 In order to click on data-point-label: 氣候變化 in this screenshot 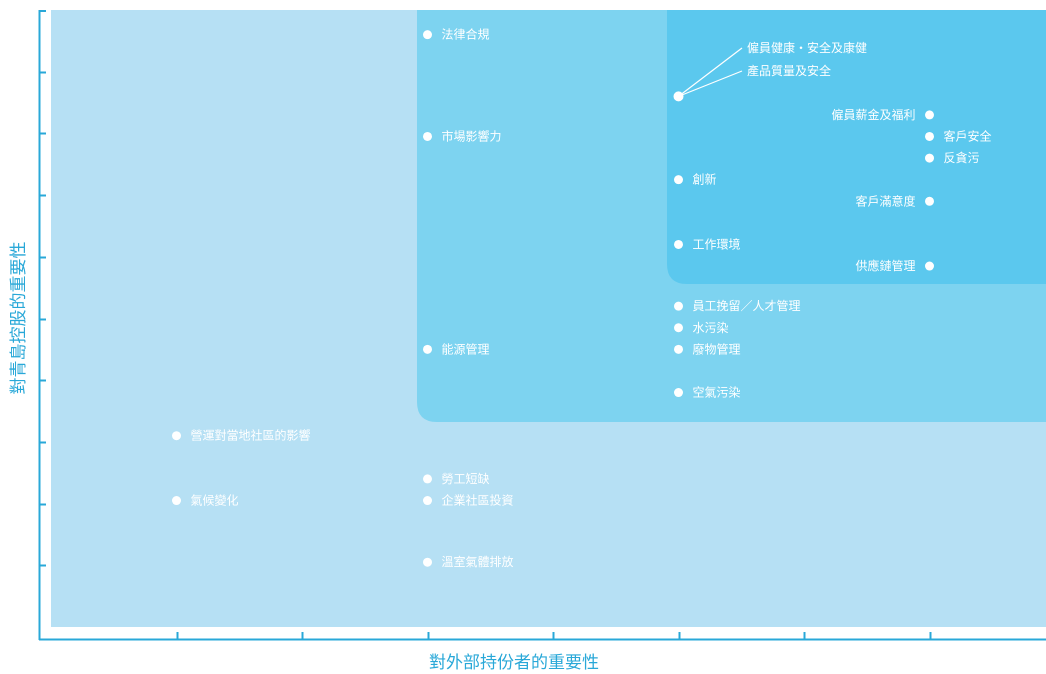, I will do `click(215, 500)`.